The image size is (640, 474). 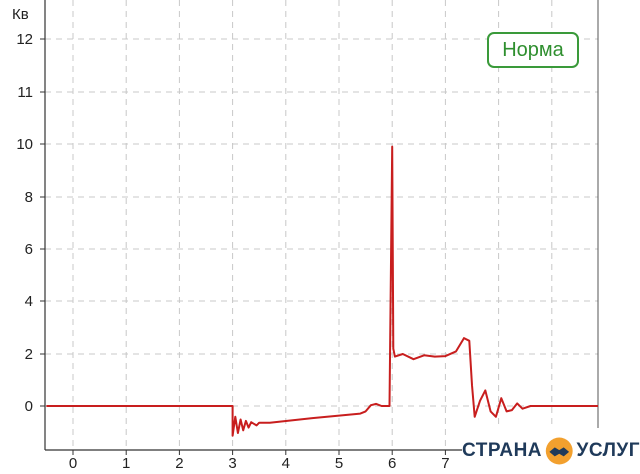 What do you see at coordinates (24, 39) in the screenshot?
I see `y-tick-label: 12` at bounding box center [24, 39].